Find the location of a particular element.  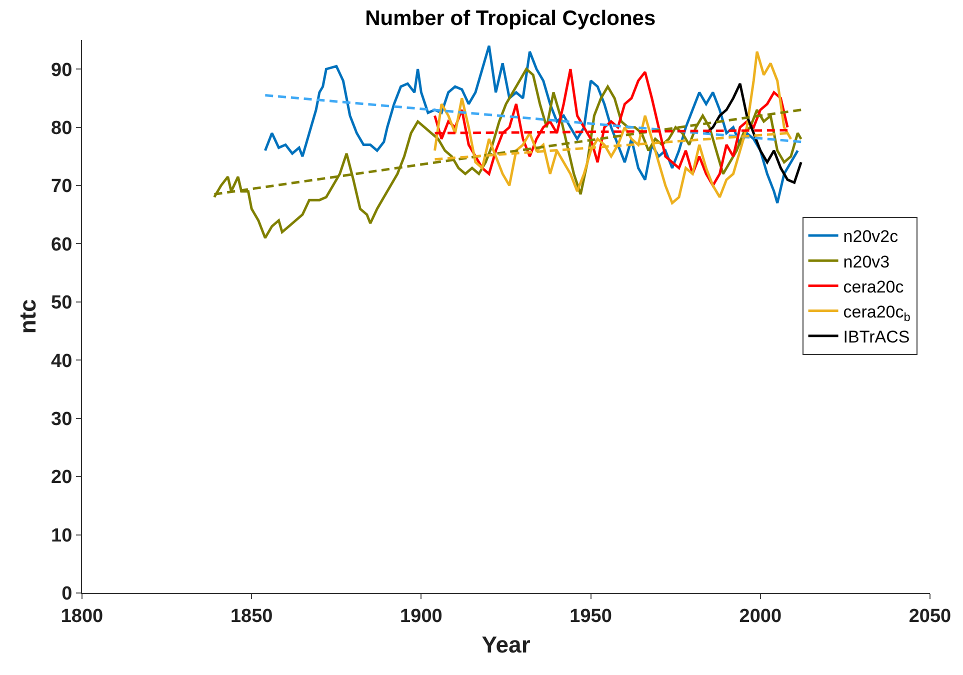

y-axis-title: ntc is located at coordinates (27, 316).